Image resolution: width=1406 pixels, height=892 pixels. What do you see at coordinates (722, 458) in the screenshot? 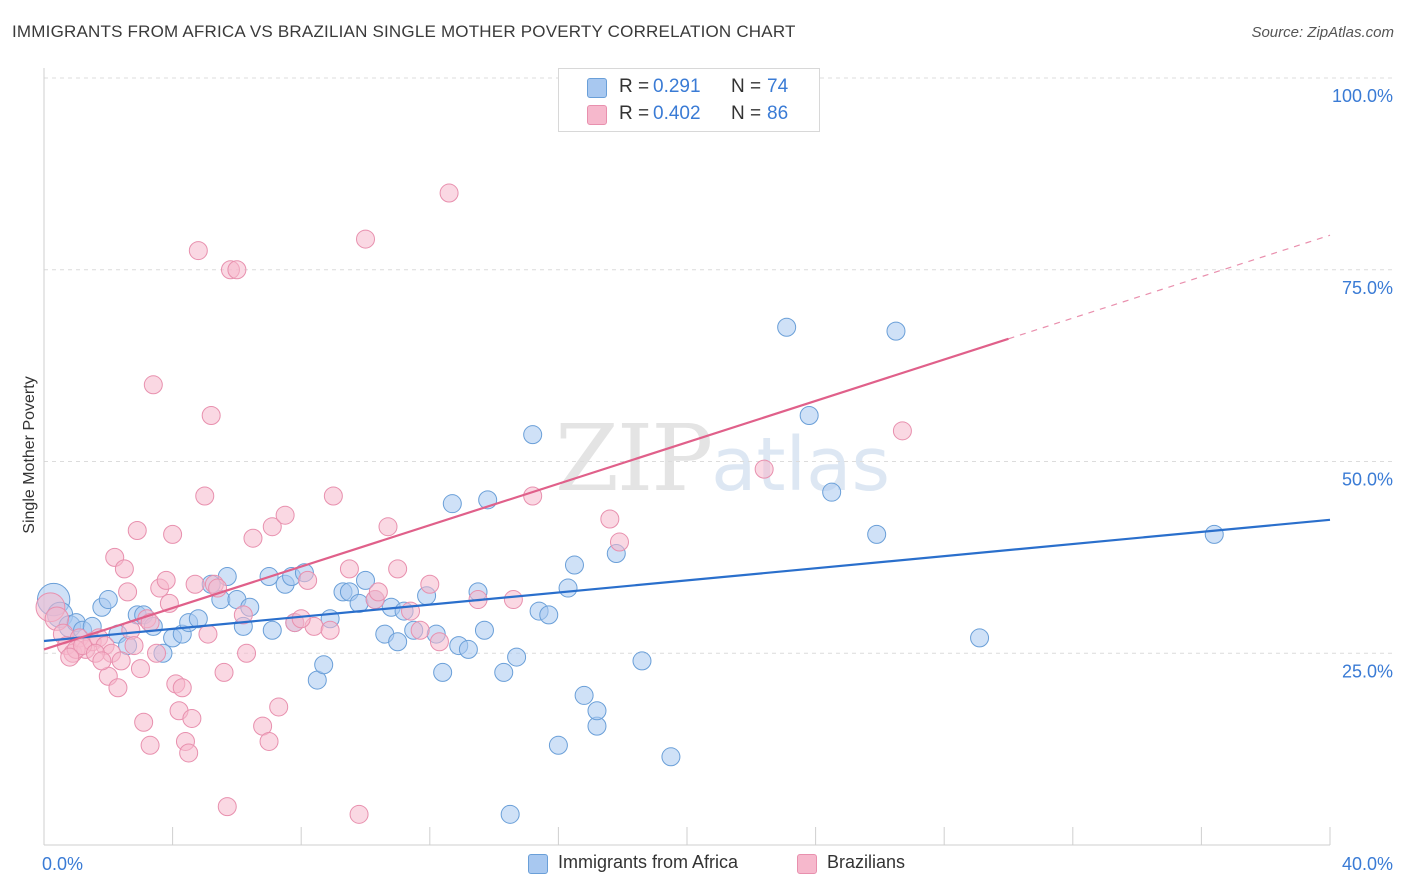
I see `watermark-logo: ZIPatlas` at bounding box center [722, 458].